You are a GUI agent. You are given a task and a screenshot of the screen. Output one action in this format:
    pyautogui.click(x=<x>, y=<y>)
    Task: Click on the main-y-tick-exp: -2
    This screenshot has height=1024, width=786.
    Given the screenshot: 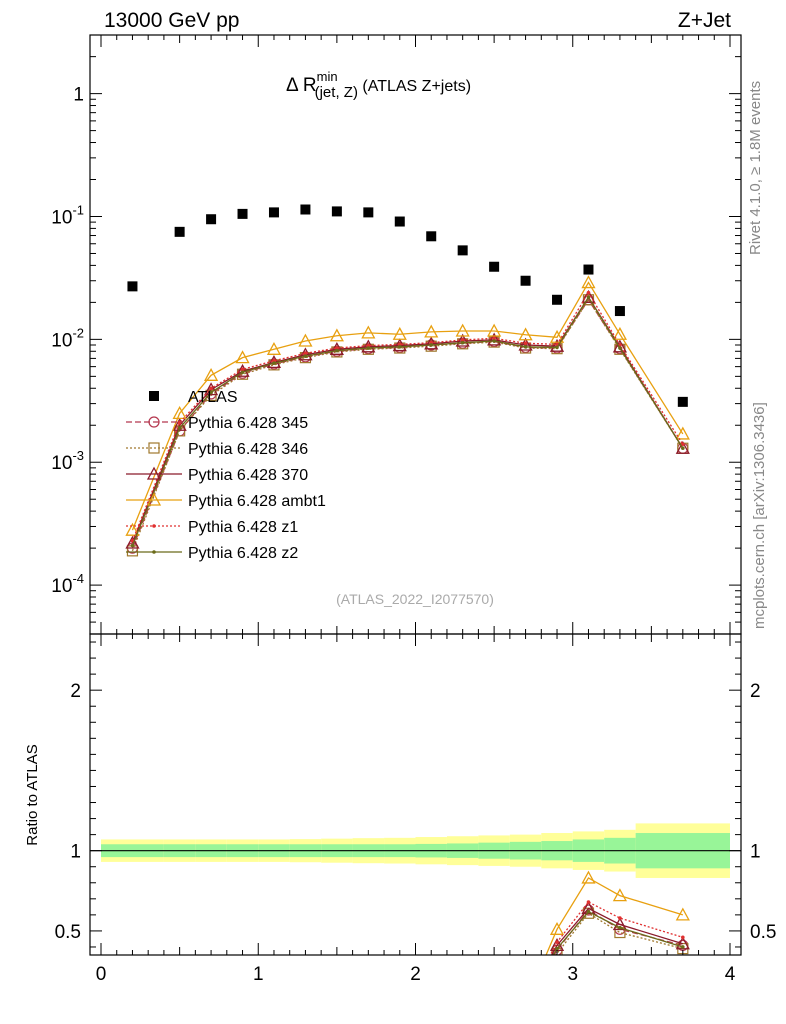 What is the action you would take?
    pyautogui.click(x=78, y=332)
    